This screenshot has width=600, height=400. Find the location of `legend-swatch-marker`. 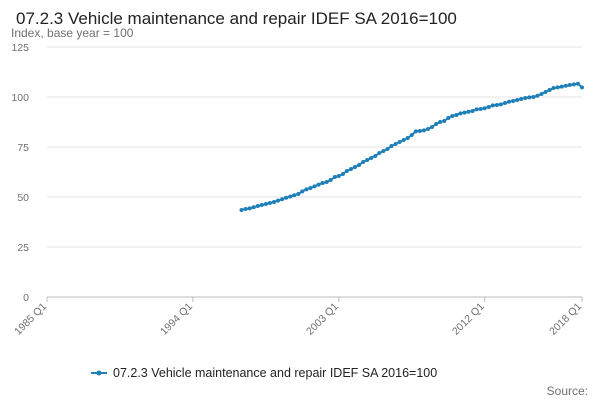

legend-swatch-marker is located at coordinates (99, 373).